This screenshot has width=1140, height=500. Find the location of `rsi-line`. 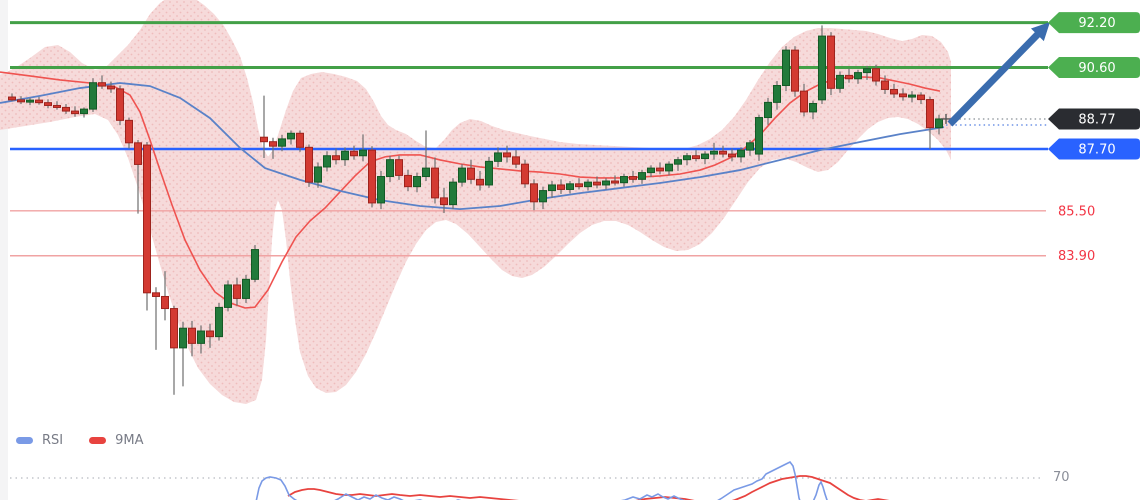

rsi-line is located at coordinates (541, 480).